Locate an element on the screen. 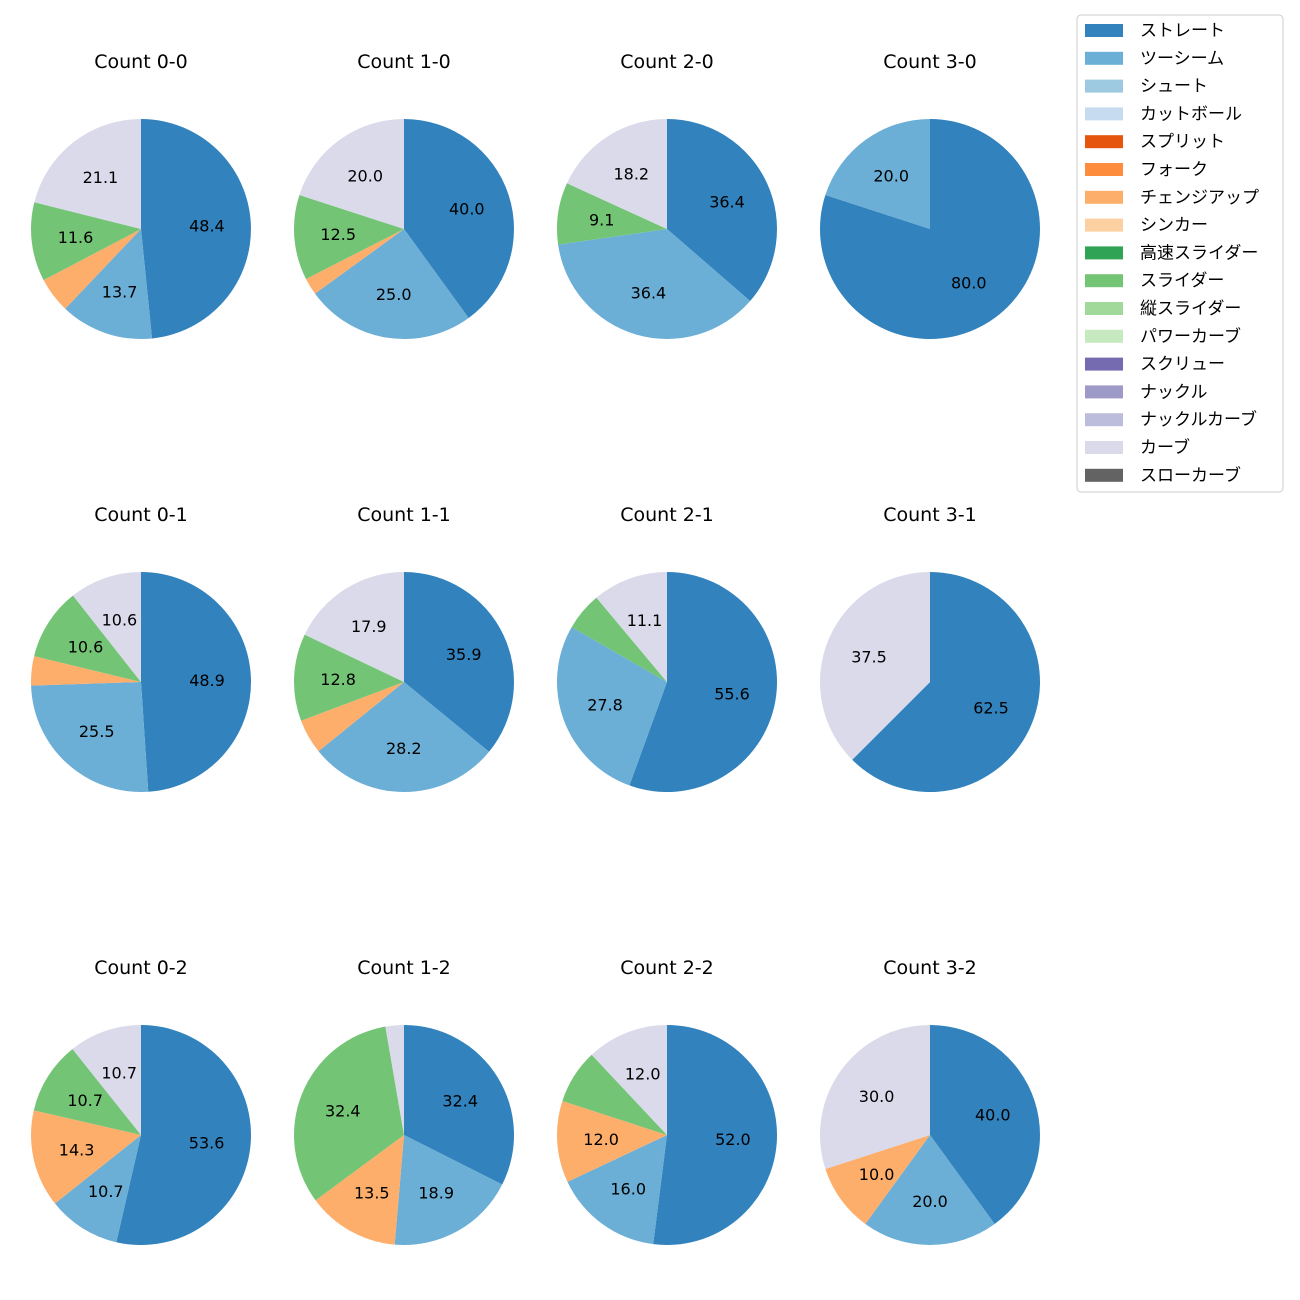  legend-item: スプリット is located at coordinates (1155, 142).